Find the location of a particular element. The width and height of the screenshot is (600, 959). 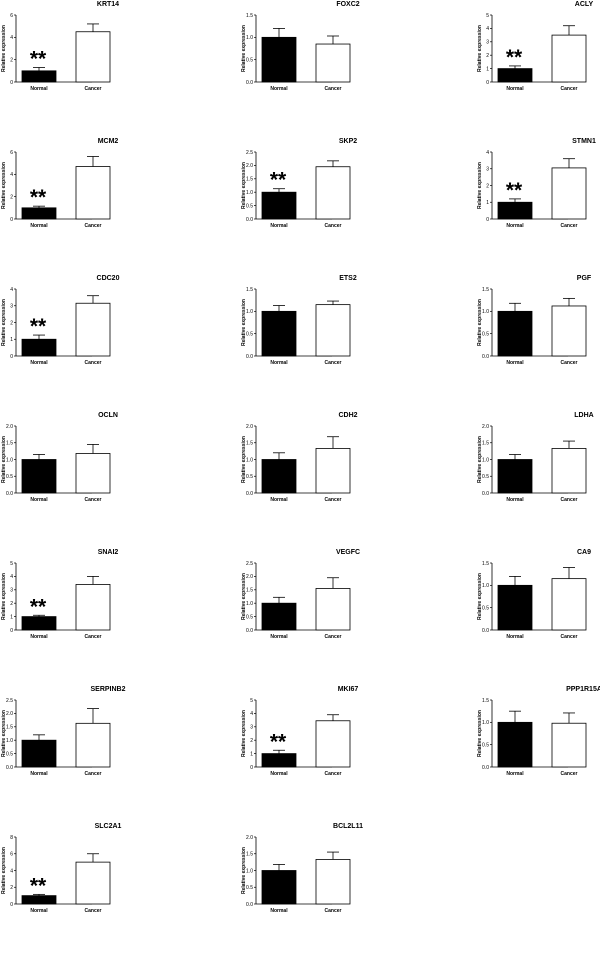

chart-title: BCL2L11 is located at coordinates (348, 826).